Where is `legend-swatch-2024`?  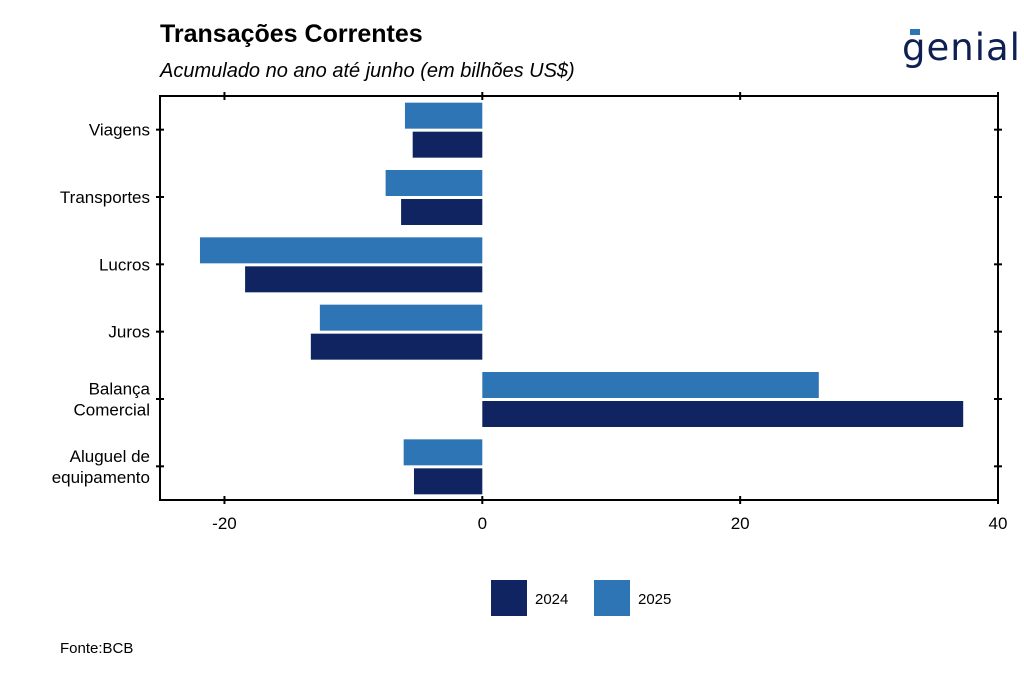
legend-swatch-2024 is located at coordinates (509, 598).